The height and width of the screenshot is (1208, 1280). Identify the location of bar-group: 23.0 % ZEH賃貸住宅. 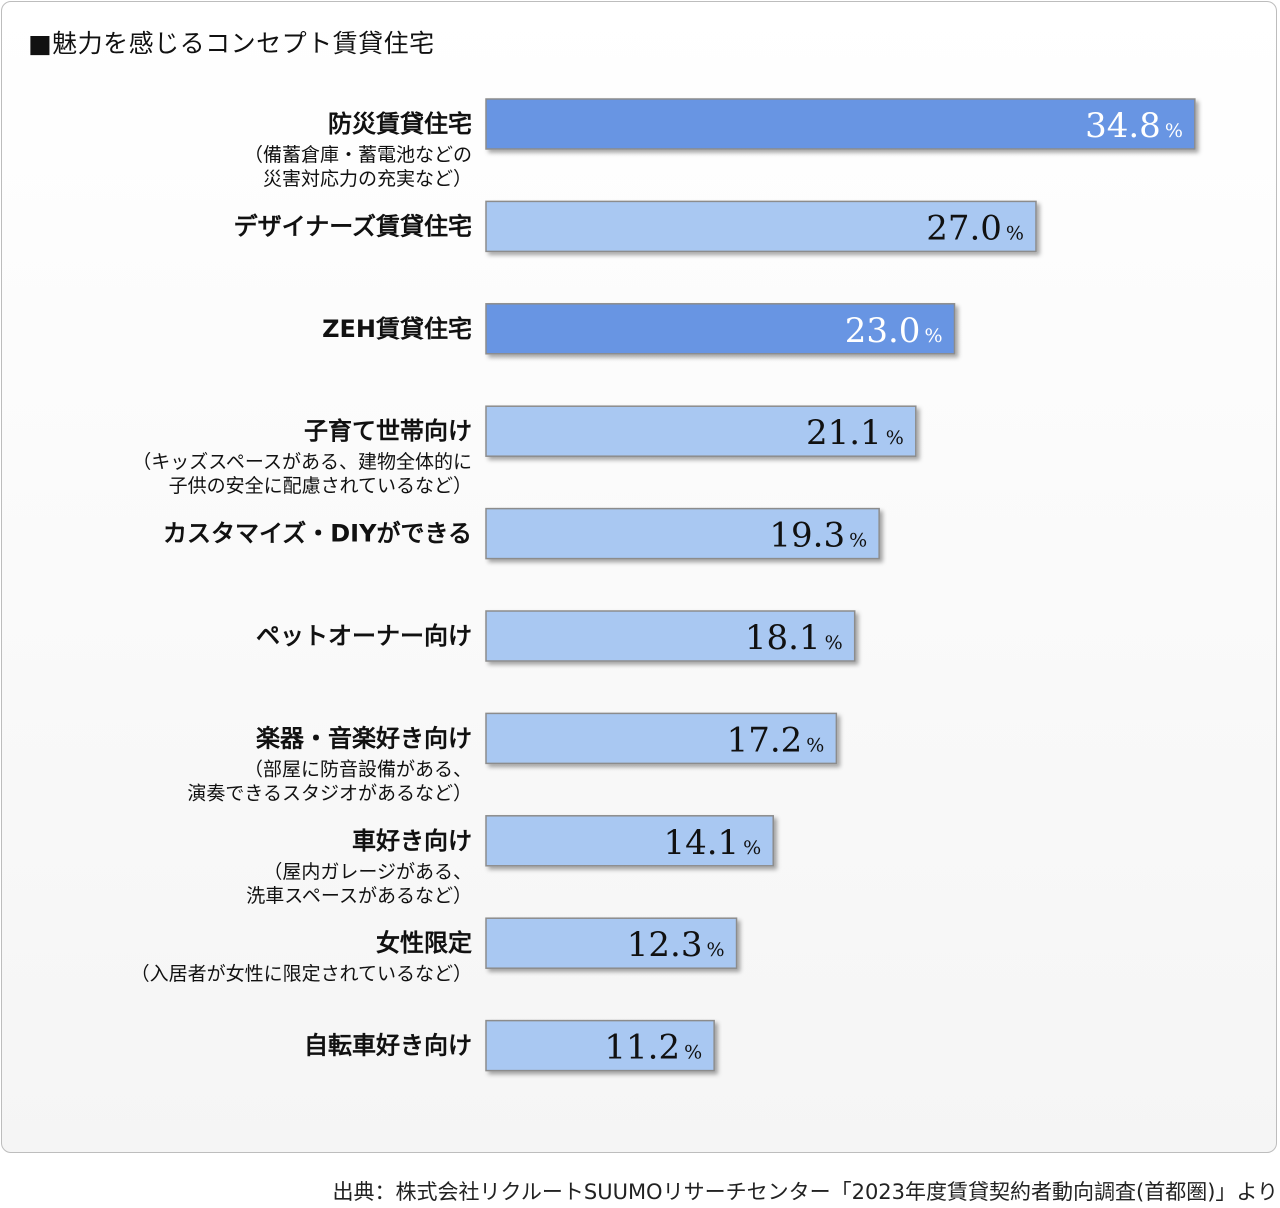
(639, 329).